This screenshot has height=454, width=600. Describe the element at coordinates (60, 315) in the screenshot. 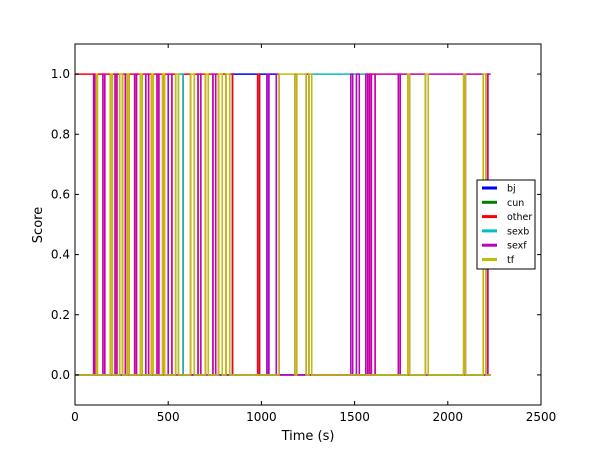

I see `y-tick-label: 0.2` at that location.